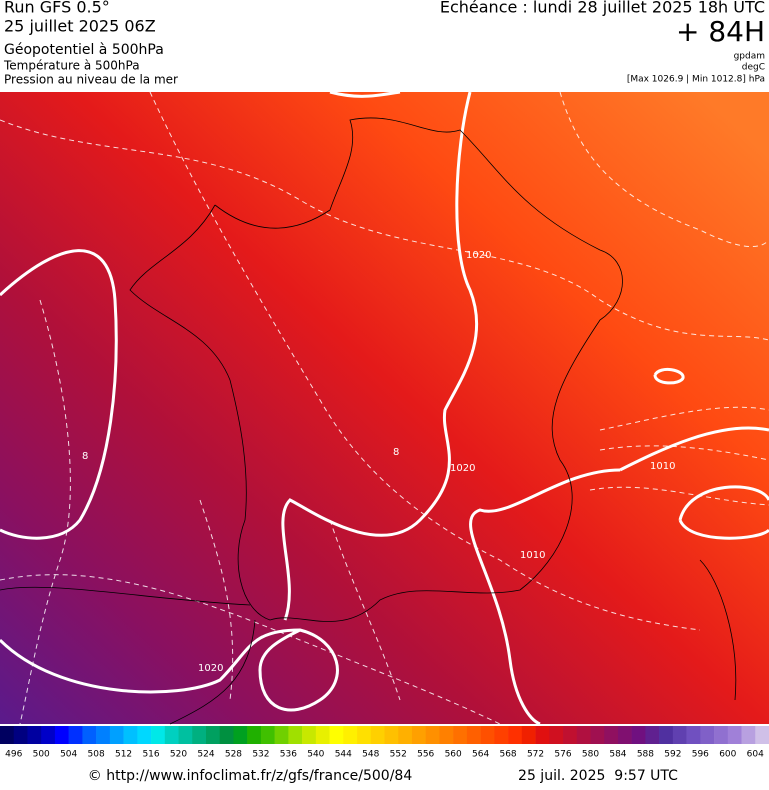 This screenshot has width=769, height=790. What do you see at coordinates (398, 755) in the screenshot?
I see `colorbar-label: 552` at bounding box center [398, 755].